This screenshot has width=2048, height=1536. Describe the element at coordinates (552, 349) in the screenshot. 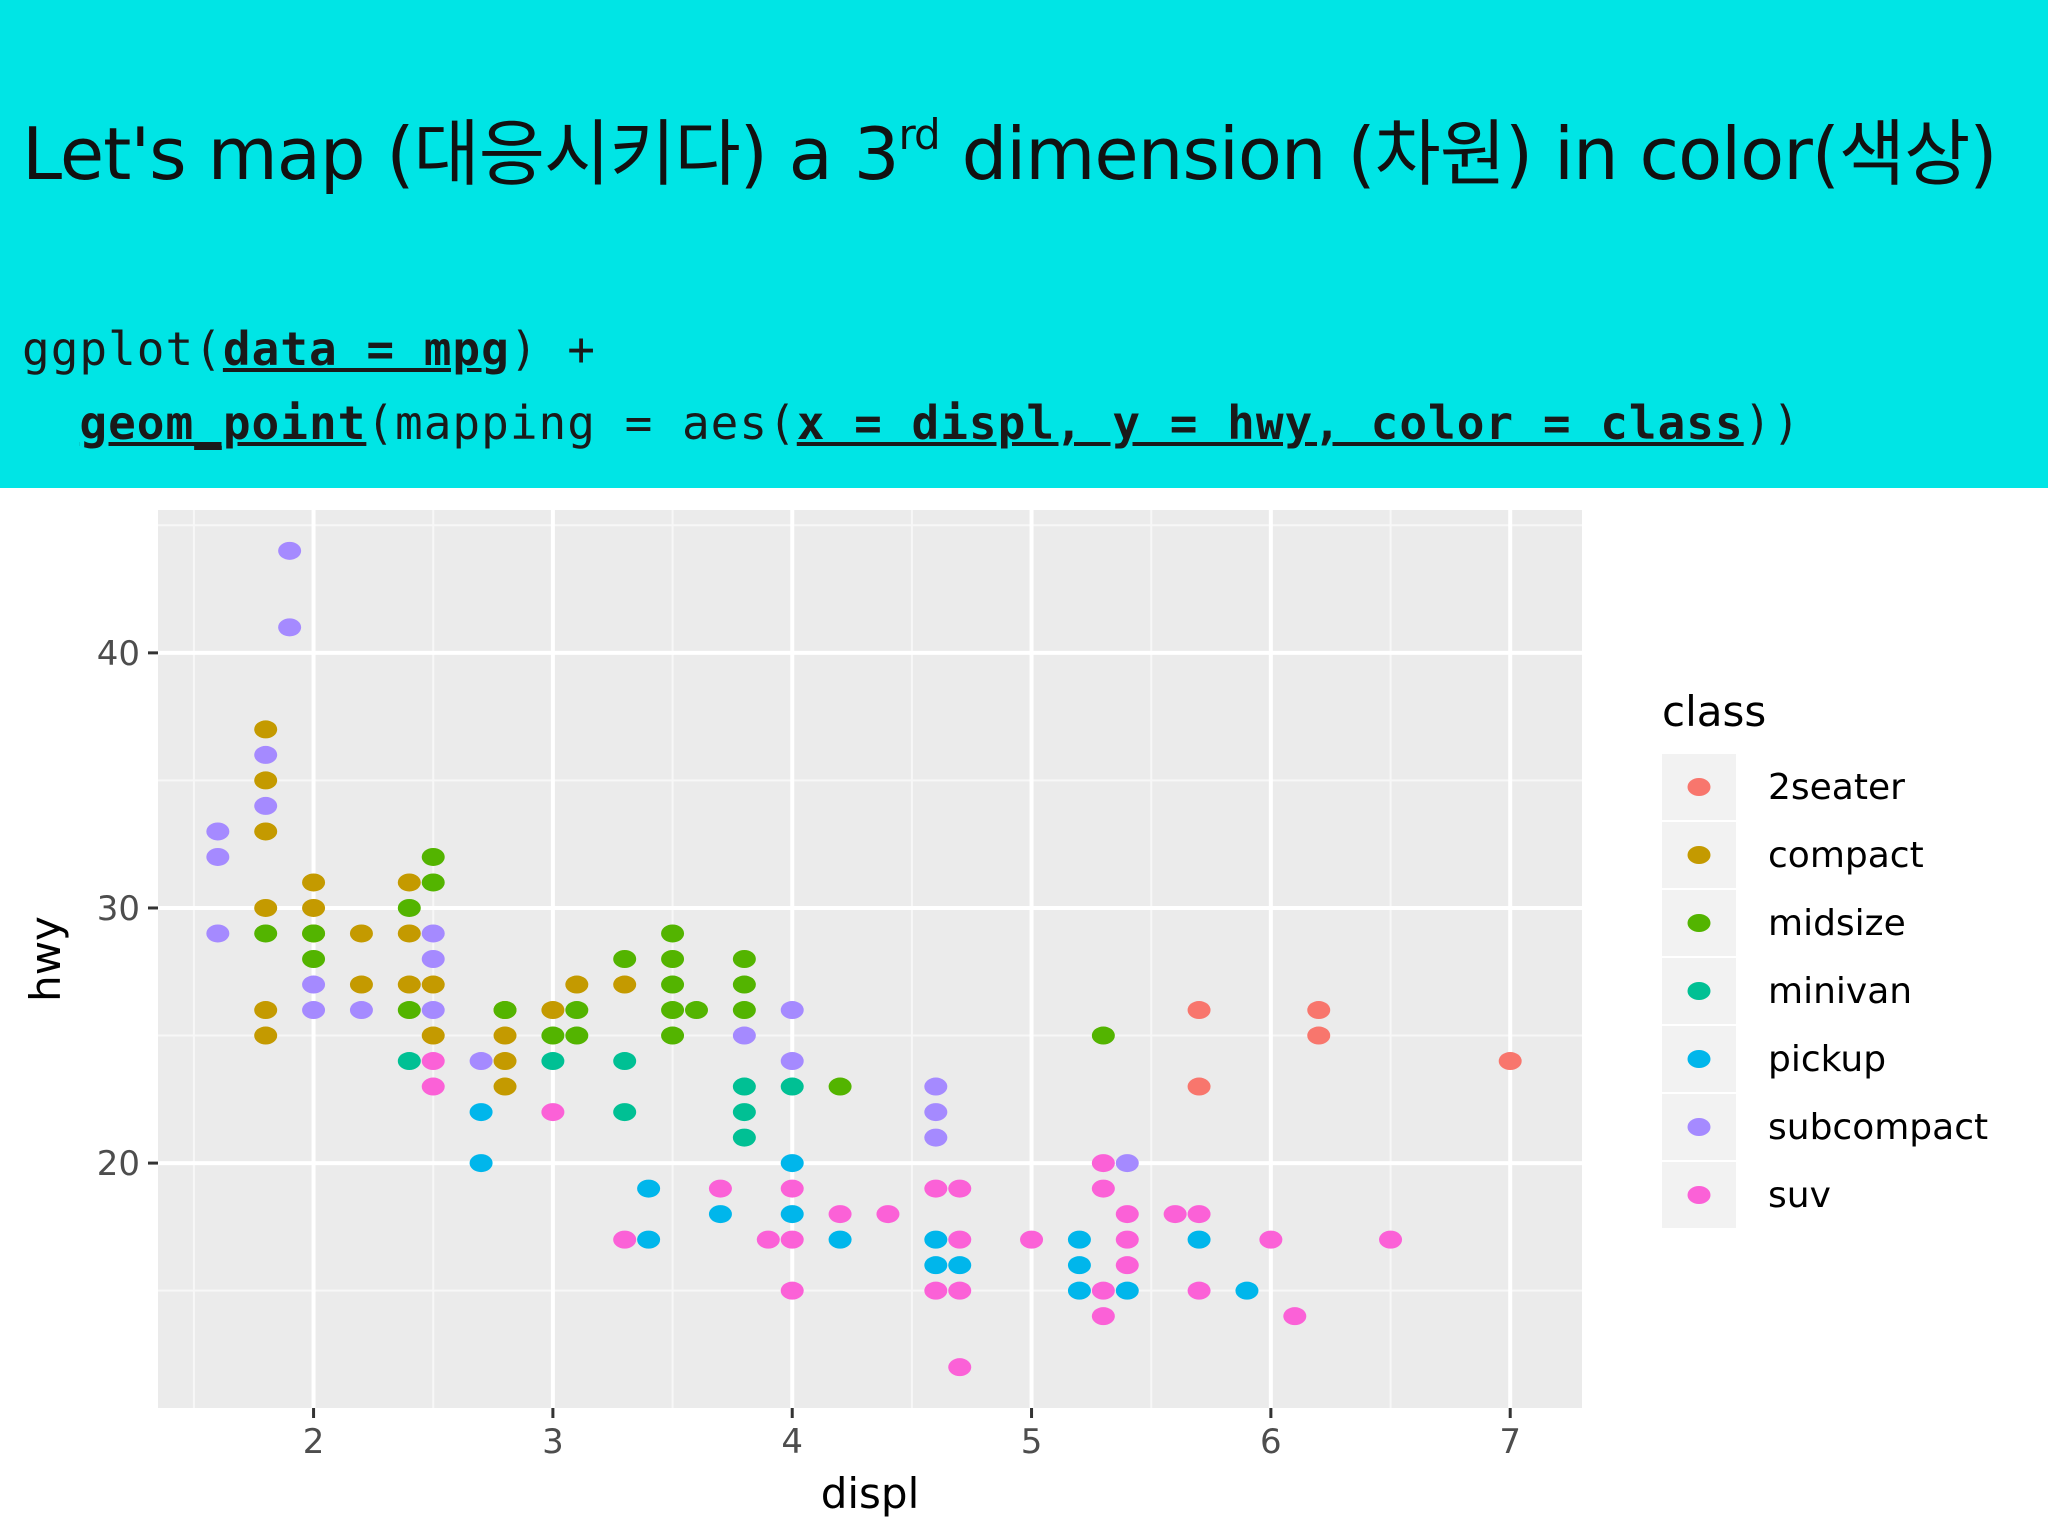

I see `code-plus: ) +` at that location.